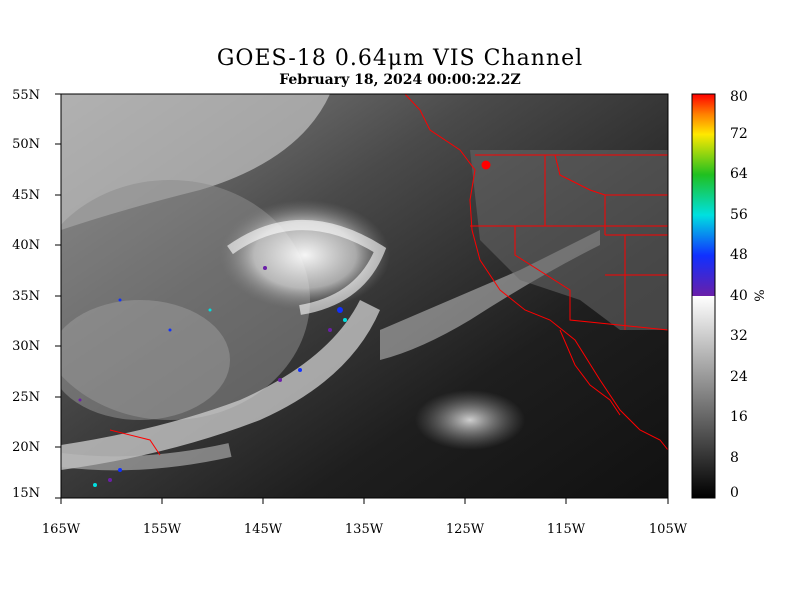  What do you see at coordinates (26, 195) in the screenshot?
I see `lat-label-45n: 45N` at bounding box center [26, 195].